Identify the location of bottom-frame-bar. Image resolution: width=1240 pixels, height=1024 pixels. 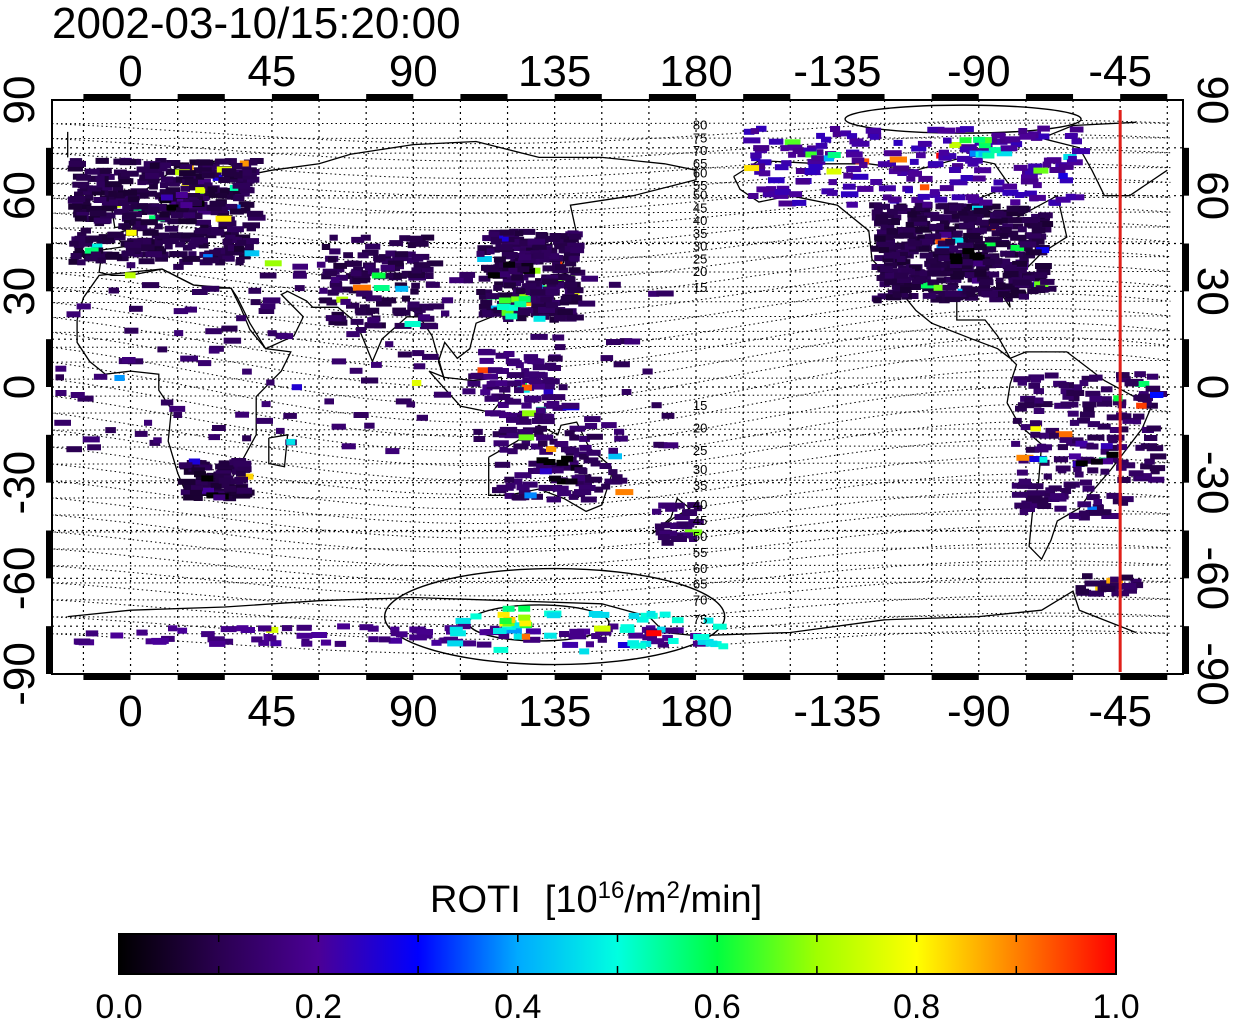
(484, 677).